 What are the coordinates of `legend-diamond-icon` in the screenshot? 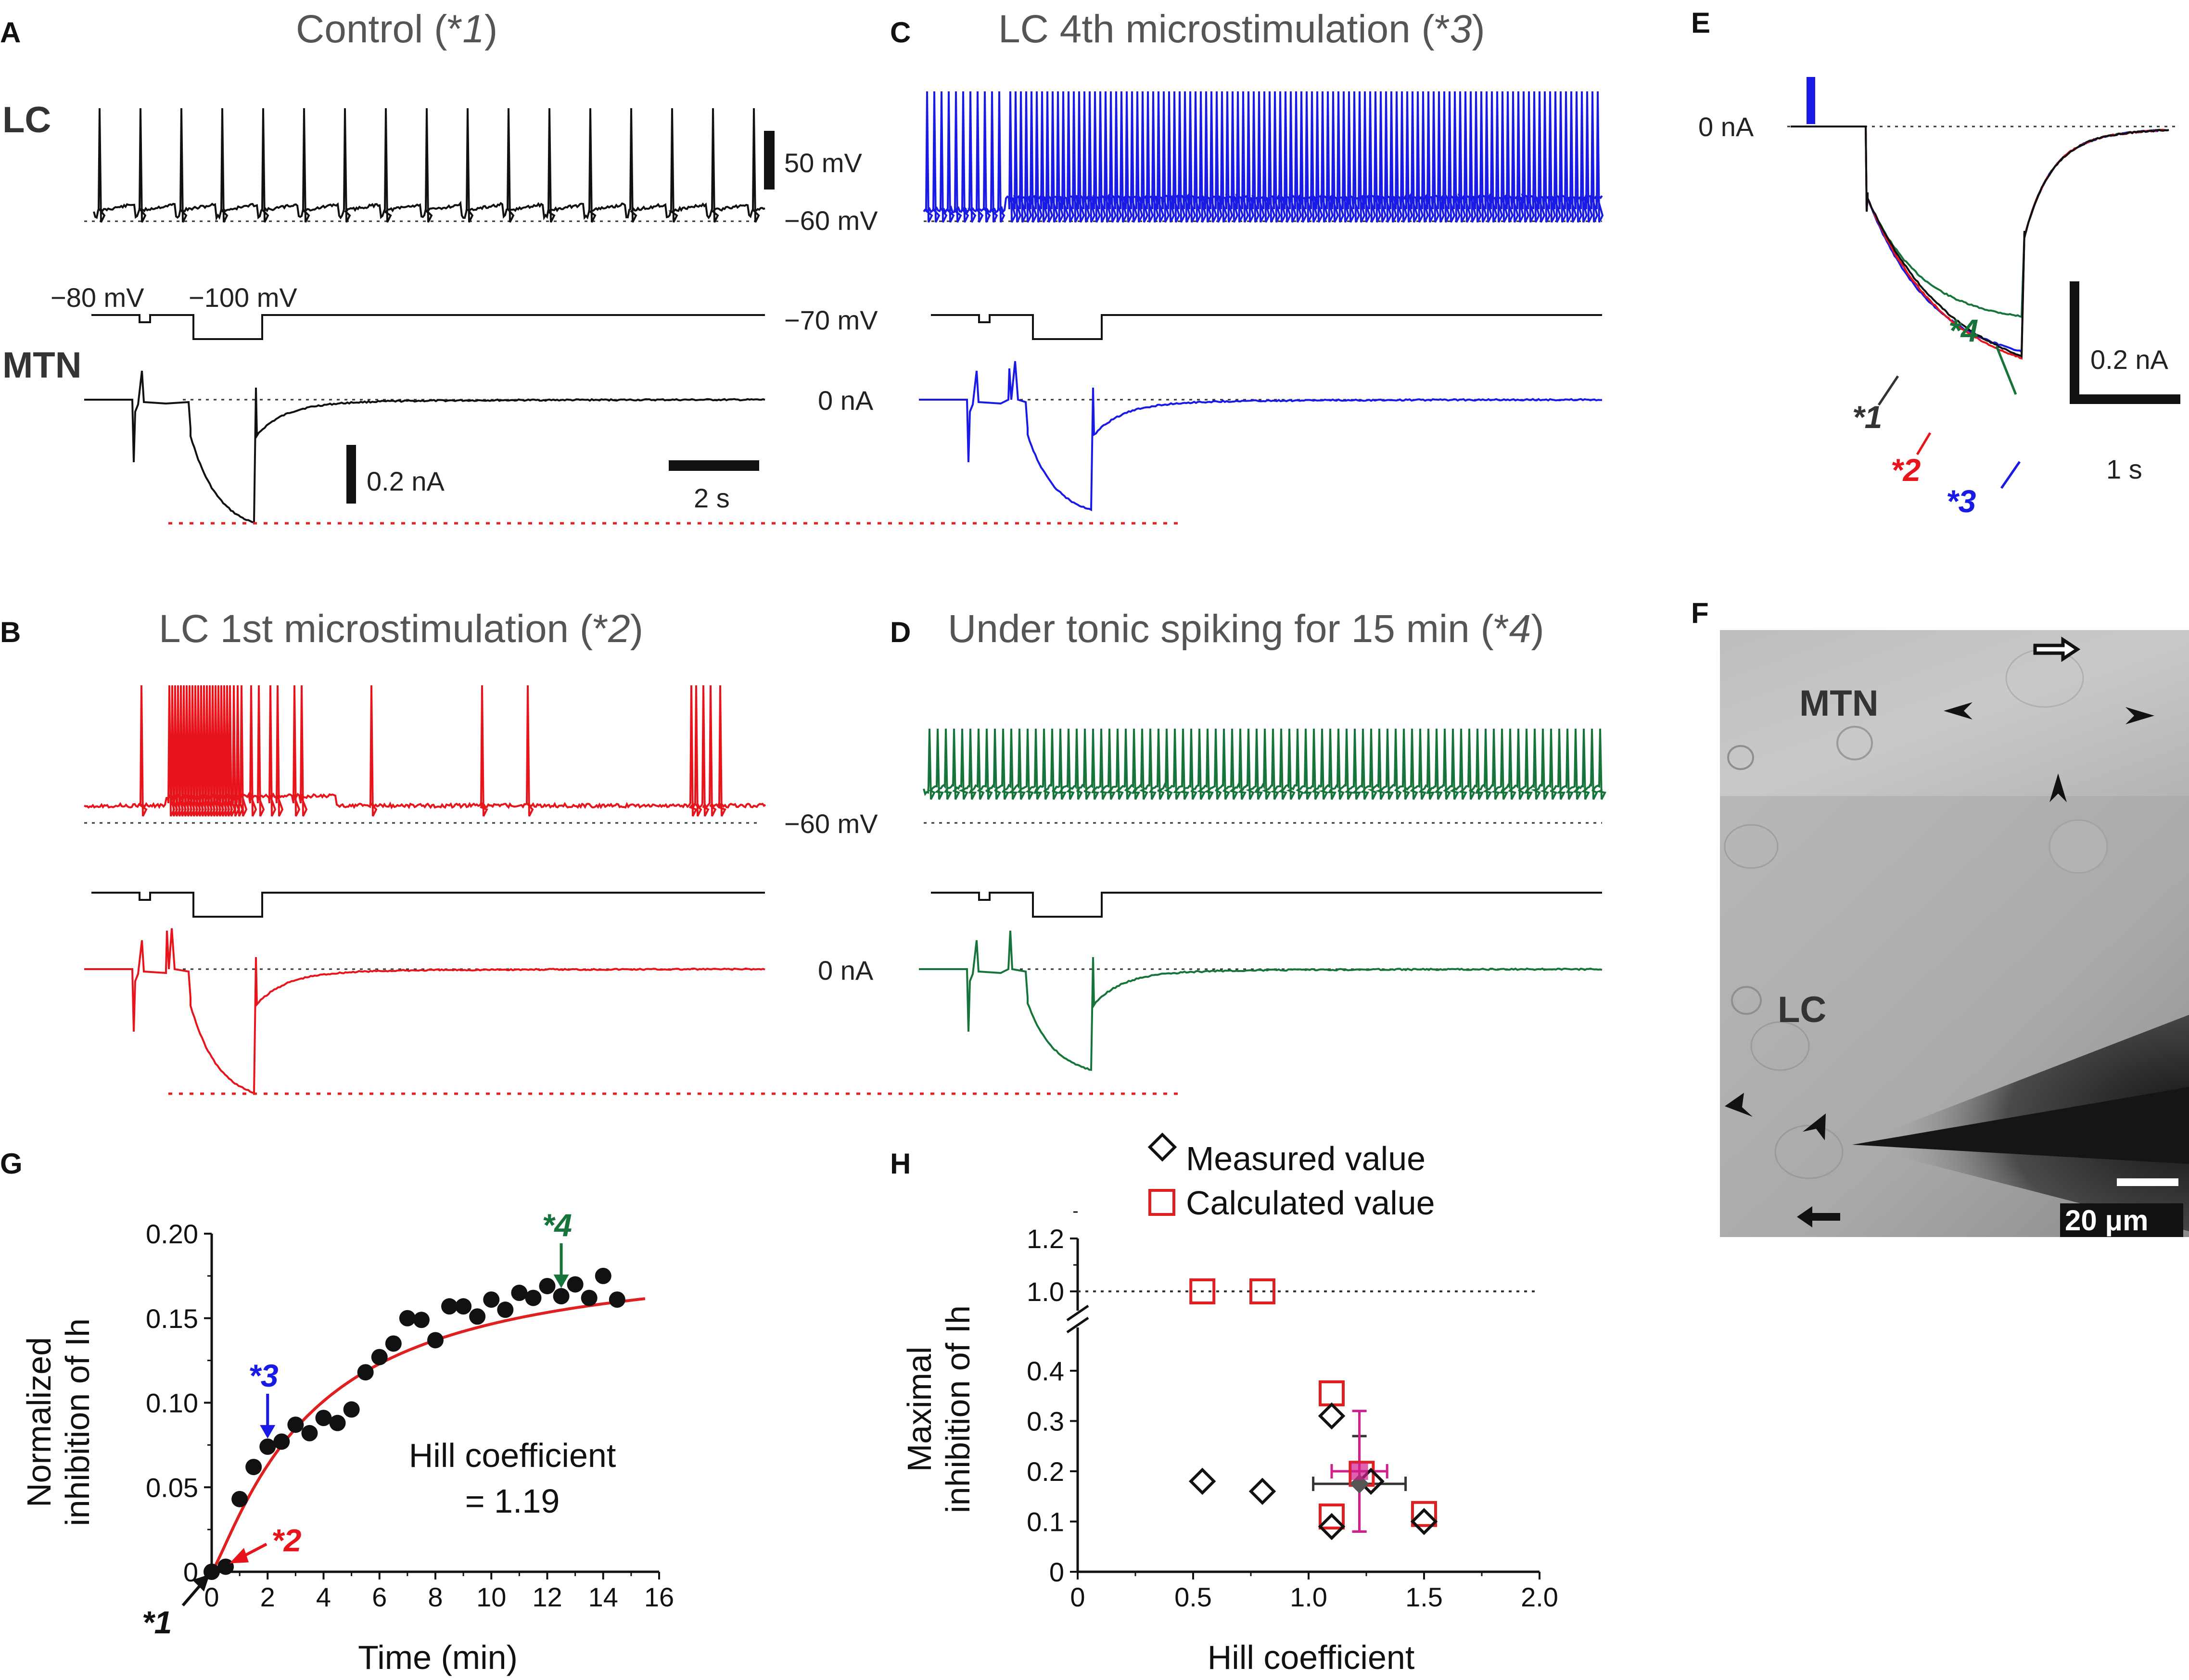 It's located at (1162, 1147).